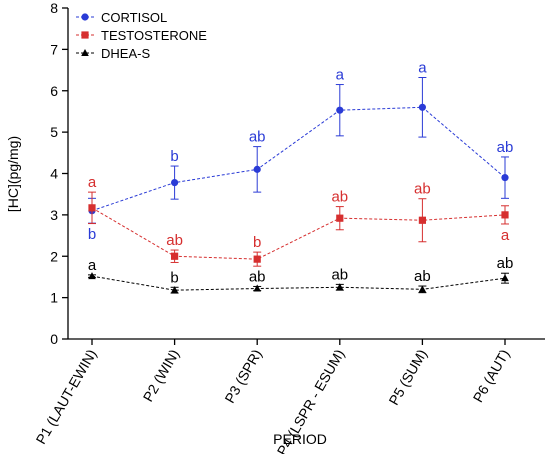 The height and width of the screenshot is (454, 550). What do you see at coordinates (491, 376) in the screenshot?
I see `x-tick-label: P6 (AUT)` at bounding box center [491, 376].